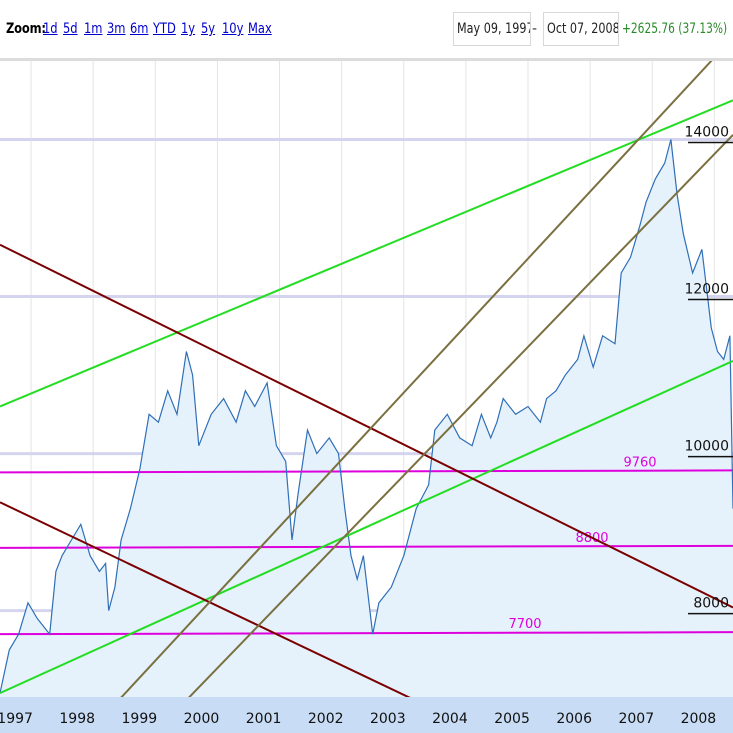 The width and height of the screenshot is (733, 733). Describe the element at coordinates (706, 447) in the screenshot. I see `y-label-10000: 10000` at that location.